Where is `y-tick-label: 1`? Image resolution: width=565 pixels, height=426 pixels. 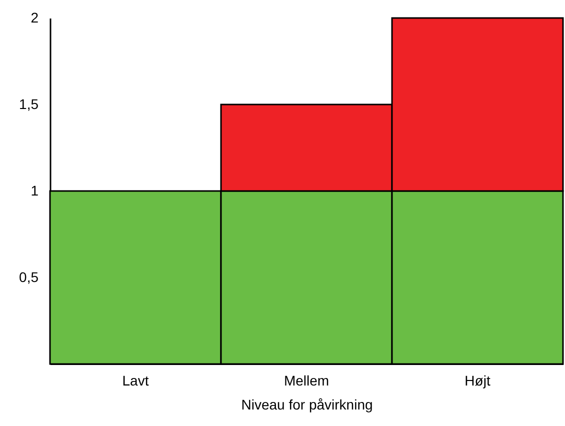 y-tick-label: 1 is located at coordinates (34, 190).